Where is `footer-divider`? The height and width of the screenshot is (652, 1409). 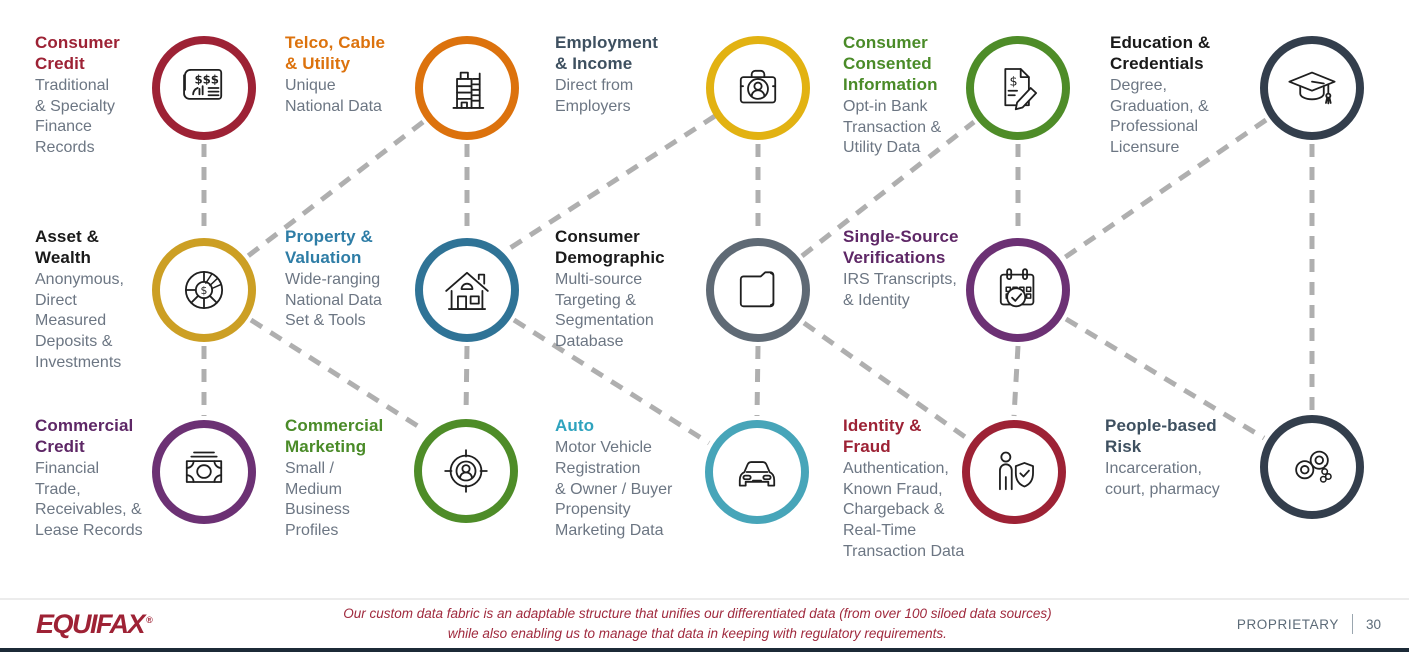 footer-divider is located at coordinates (1352, 624).